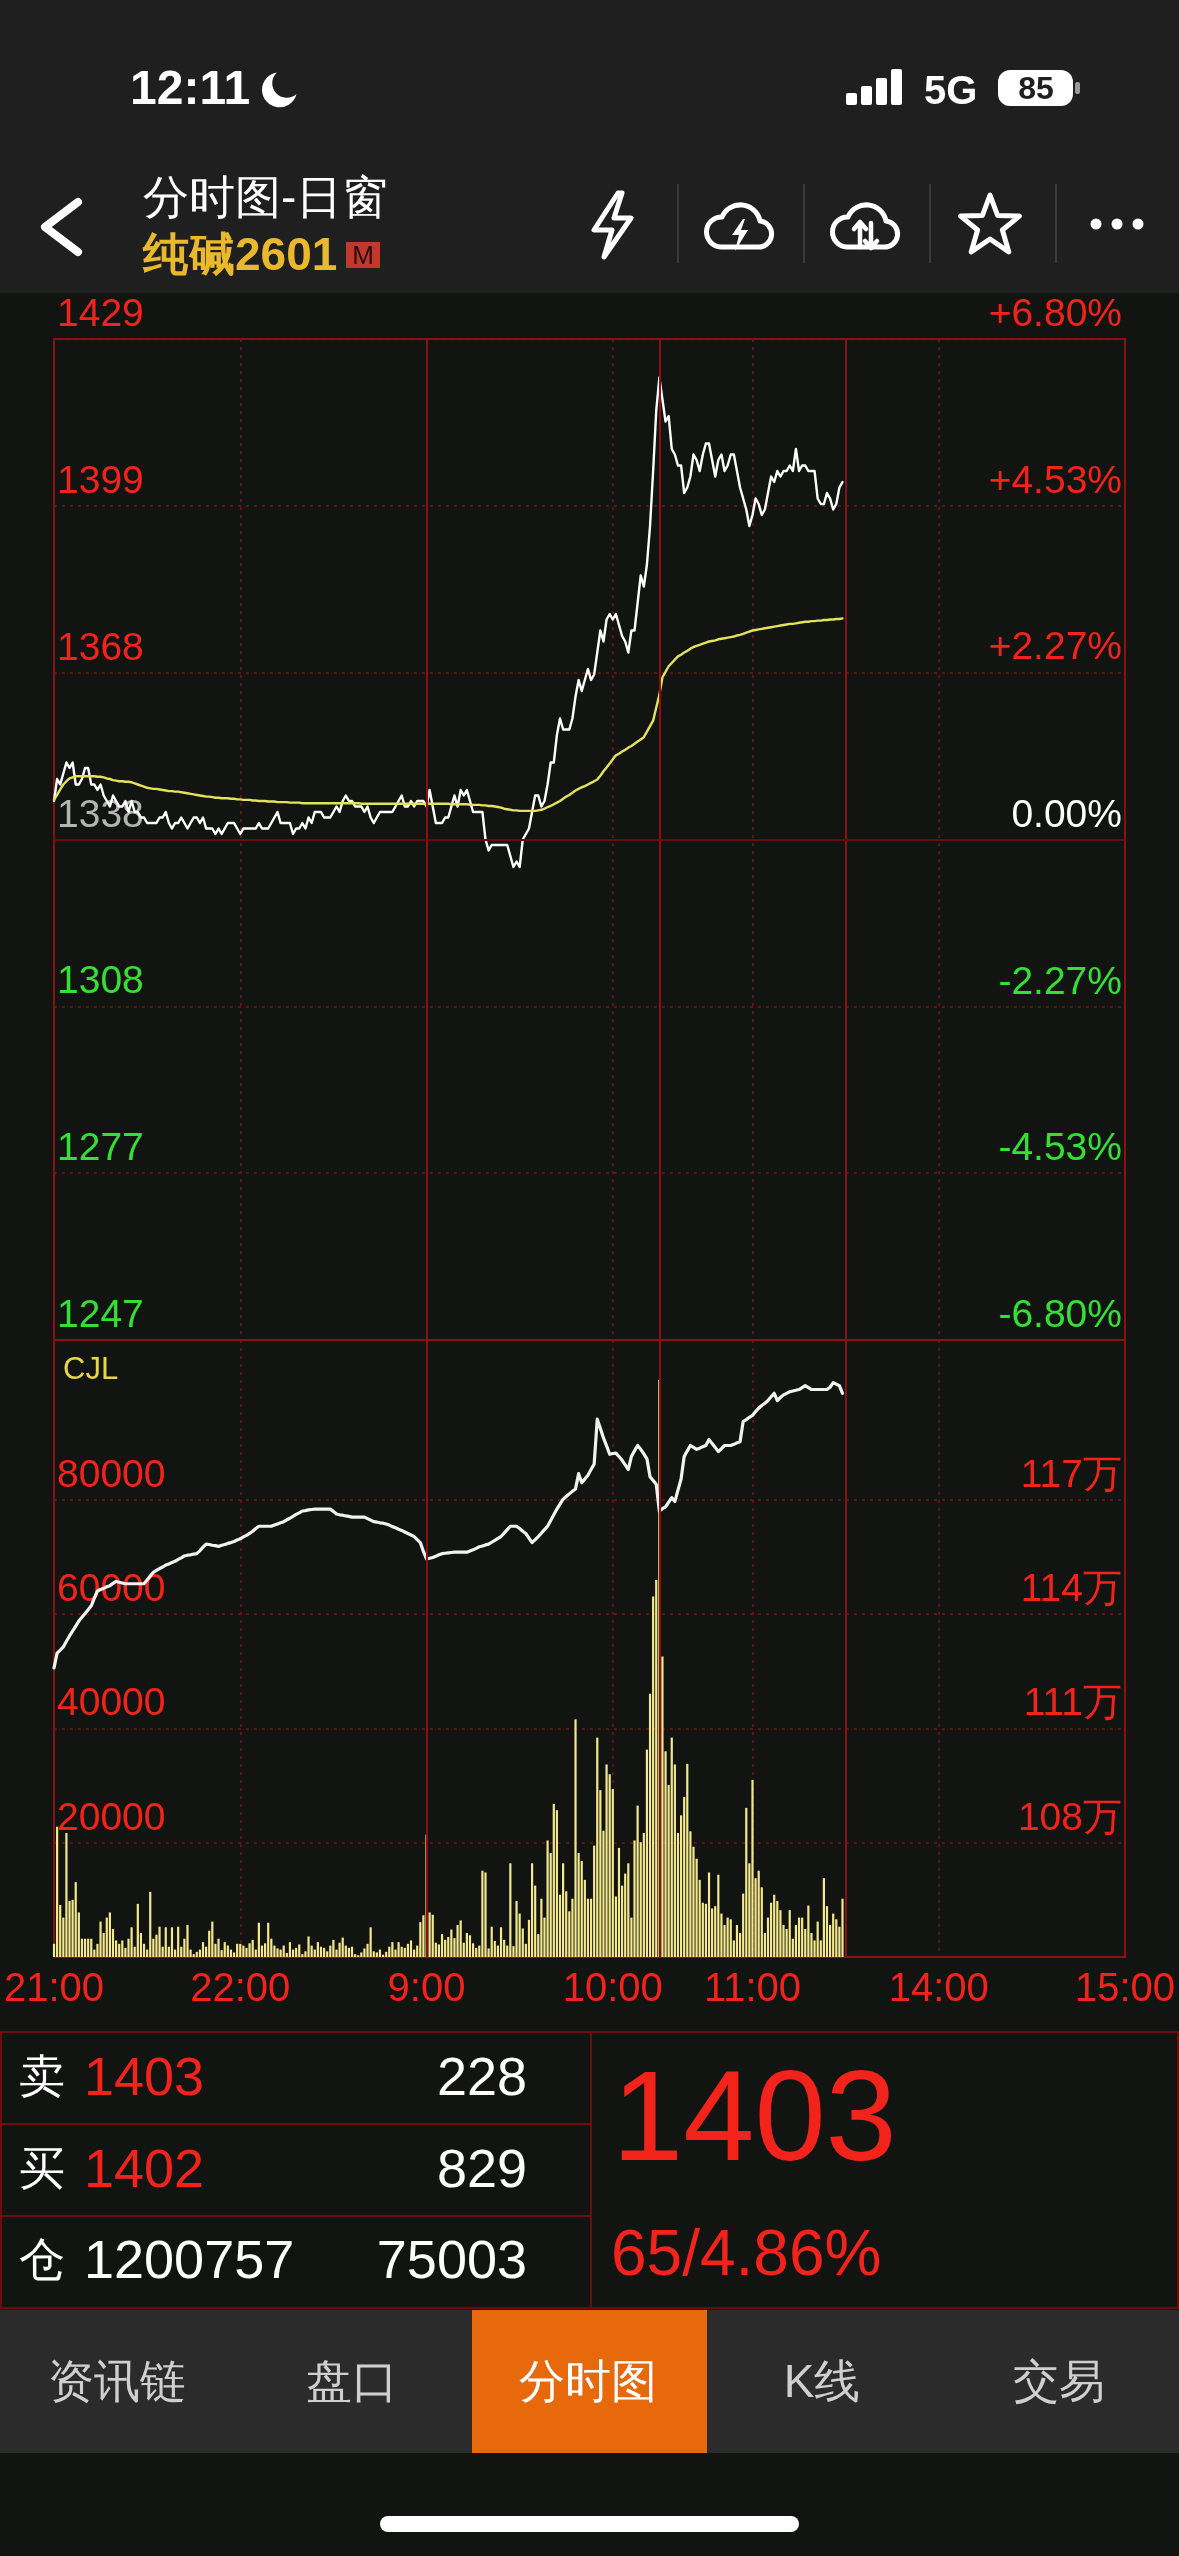  I want to click on text: 资讯链, so click(117, 2381).